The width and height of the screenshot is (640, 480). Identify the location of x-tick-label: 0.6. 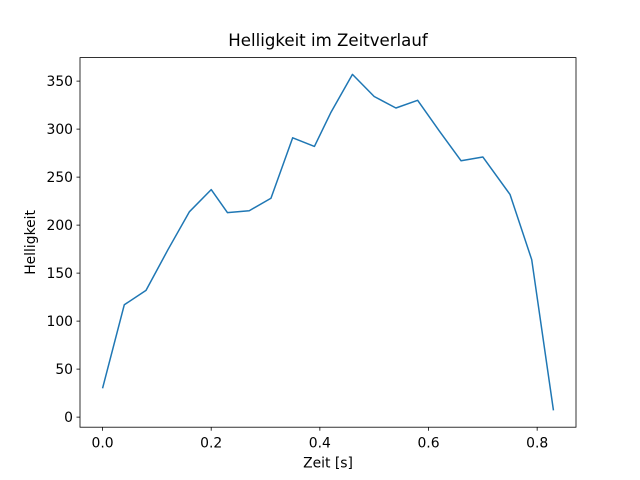
(428, 444).